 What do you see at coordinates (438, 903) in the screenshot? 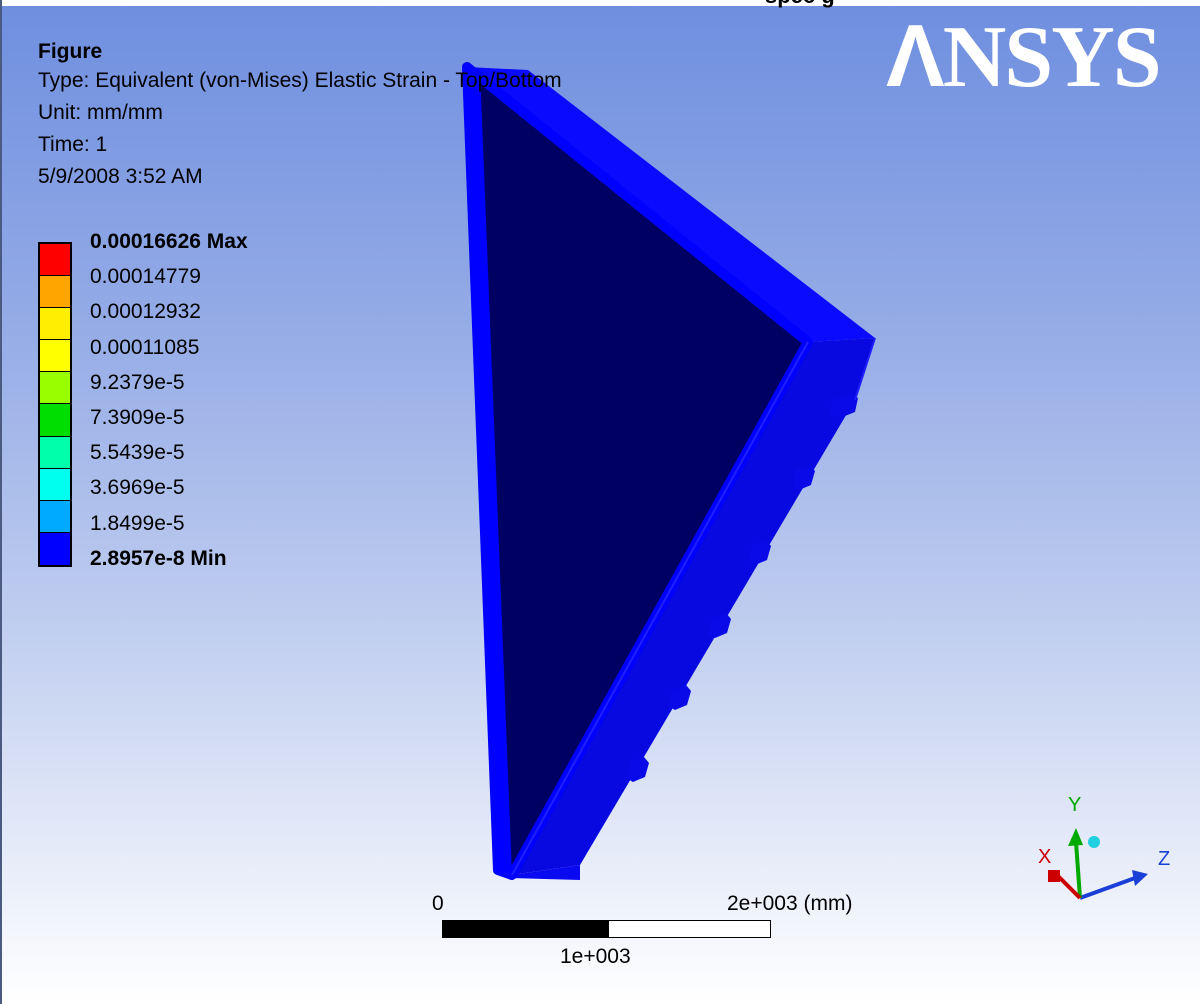
I see `scale-left-label: 0` at bounding box center [438, 903].